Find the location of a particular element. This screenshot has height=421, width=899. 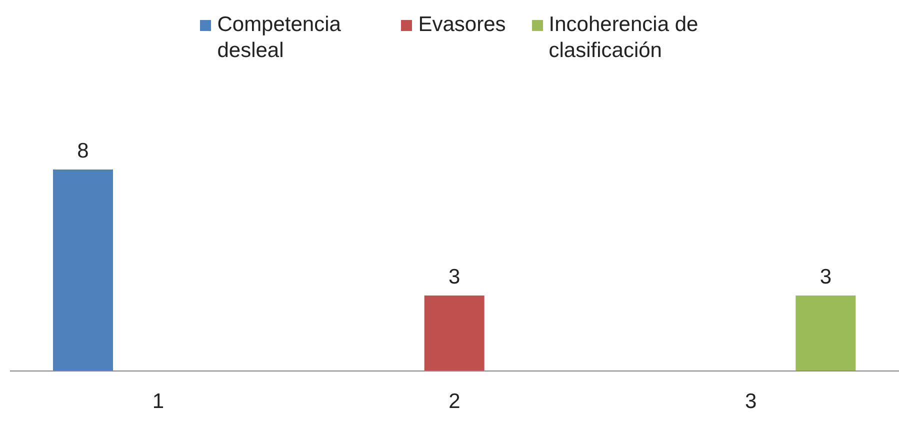

x-tick-label: 3 is located at coordinates (750, 401).